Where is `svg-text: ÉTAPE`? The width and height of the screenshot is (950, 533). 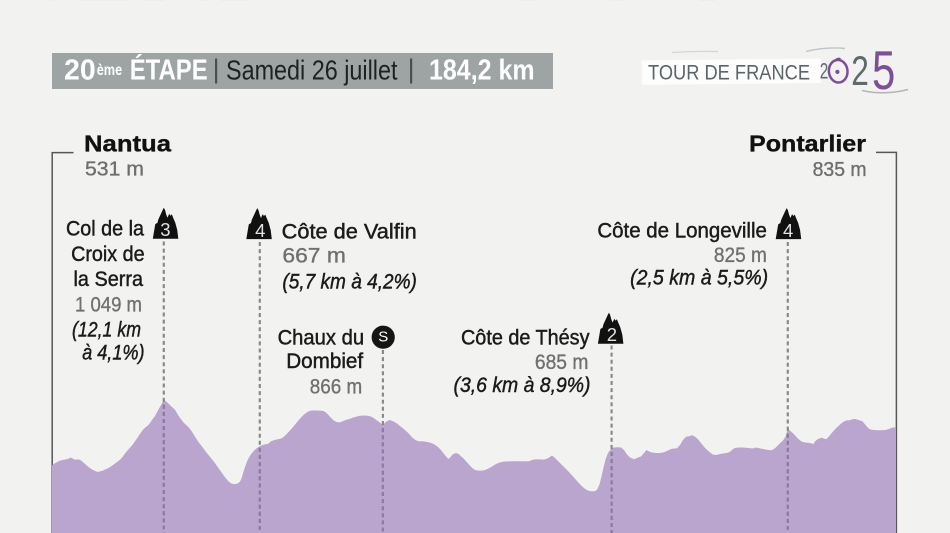 svg-text: ÉTAPE is located at coordinates (169, 70).